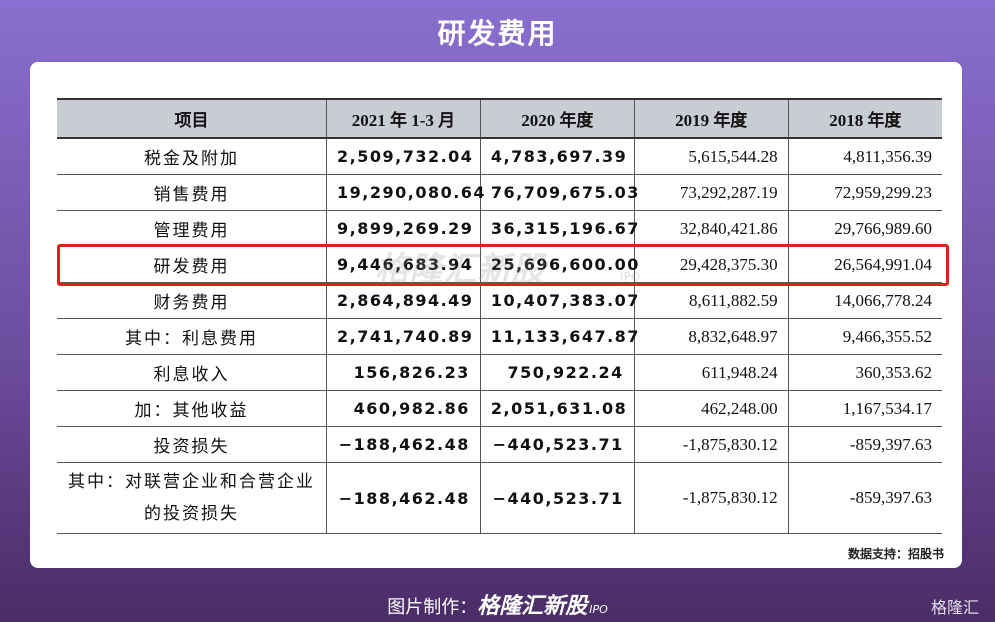 The width and height of the screenshot is (995, 622). I want to click on footer-label: 图片制作：, so click(432, 607).